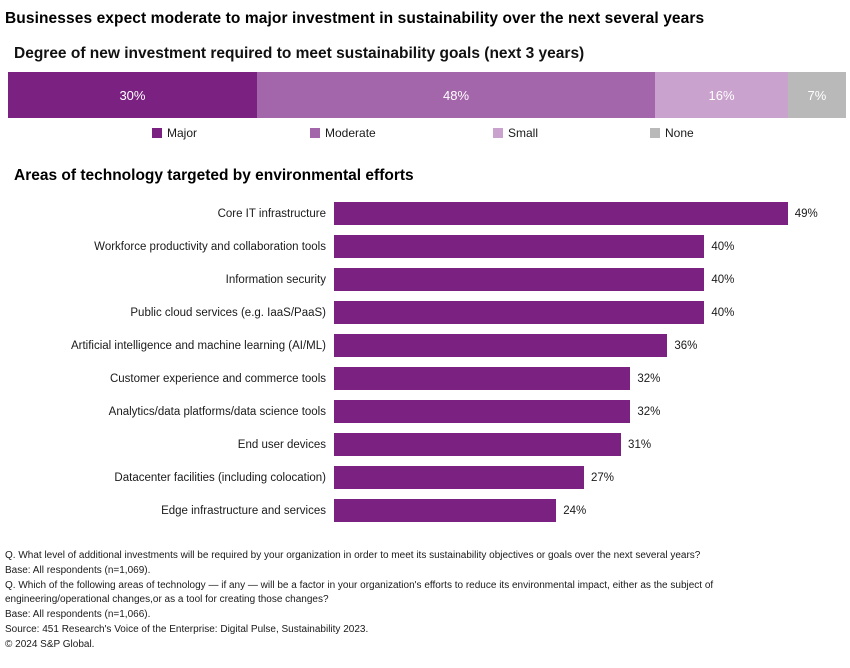  I want to click on legend-label: Major, so click(182, 133).